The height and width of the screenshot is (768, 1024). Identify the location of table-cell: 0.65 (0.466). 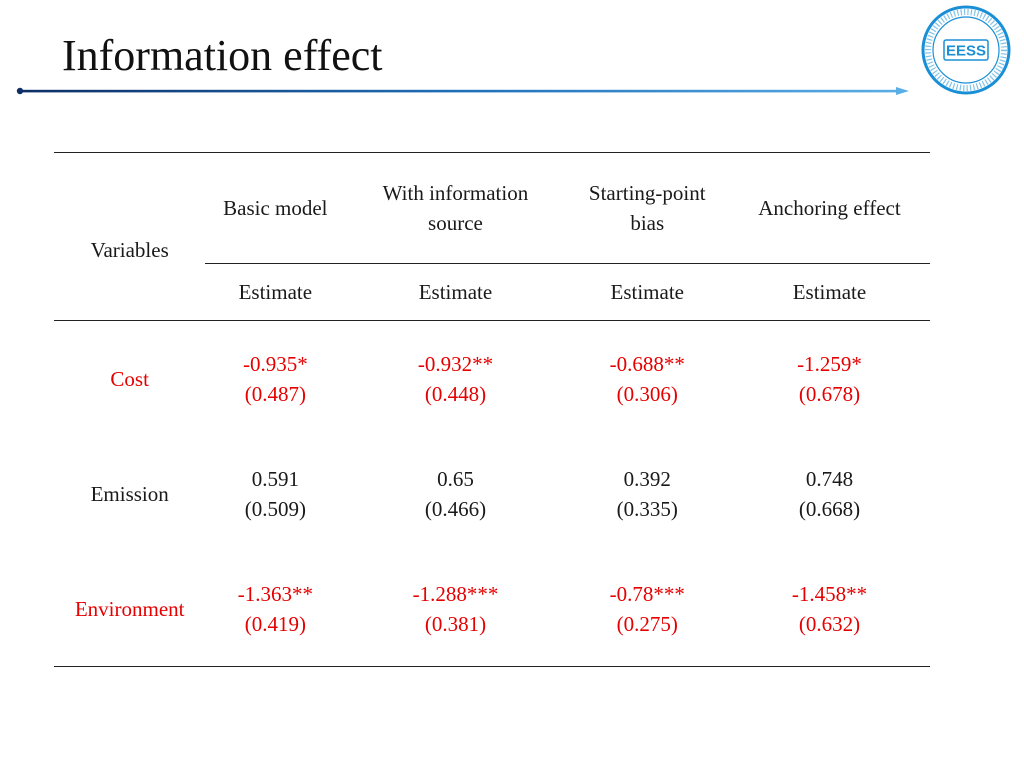
(455, 493).